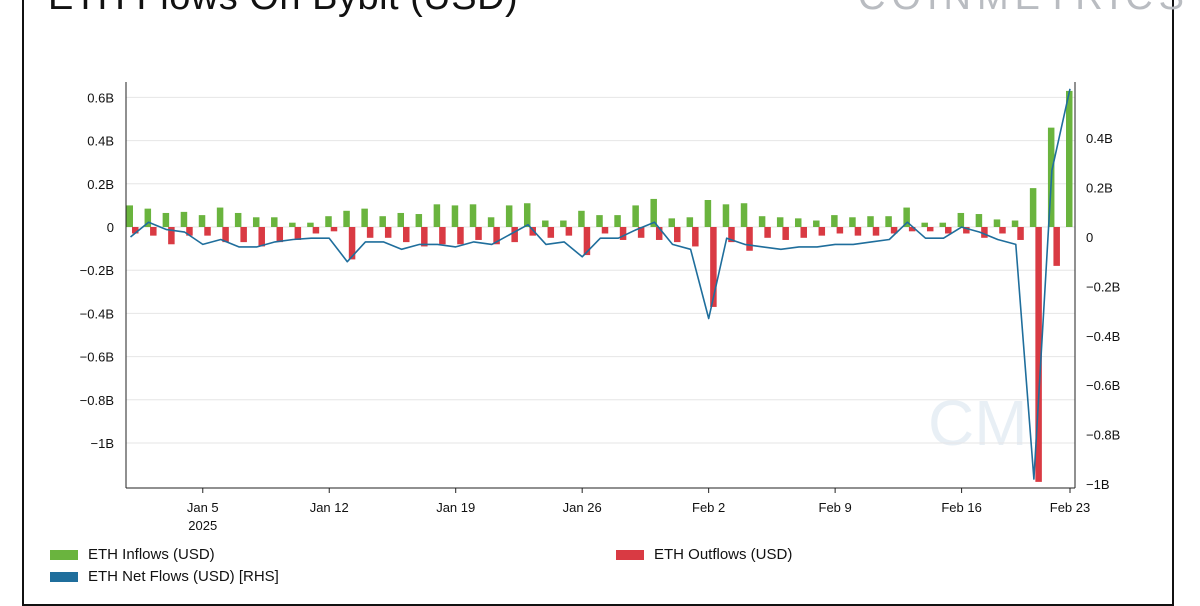  What do you see at coordinates (630, 554) in the screenshot?
I see `legend-swatch-outflows` at bounding box center [630, 554].